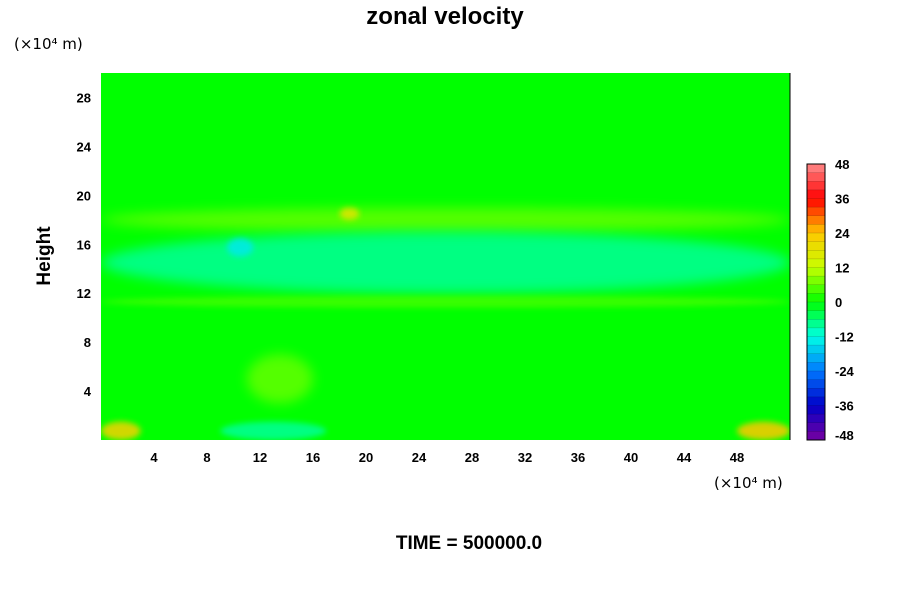  Describe the element at coordinates (472, 457) in the screenshot. I see `x-tick-label: 28` at that location.